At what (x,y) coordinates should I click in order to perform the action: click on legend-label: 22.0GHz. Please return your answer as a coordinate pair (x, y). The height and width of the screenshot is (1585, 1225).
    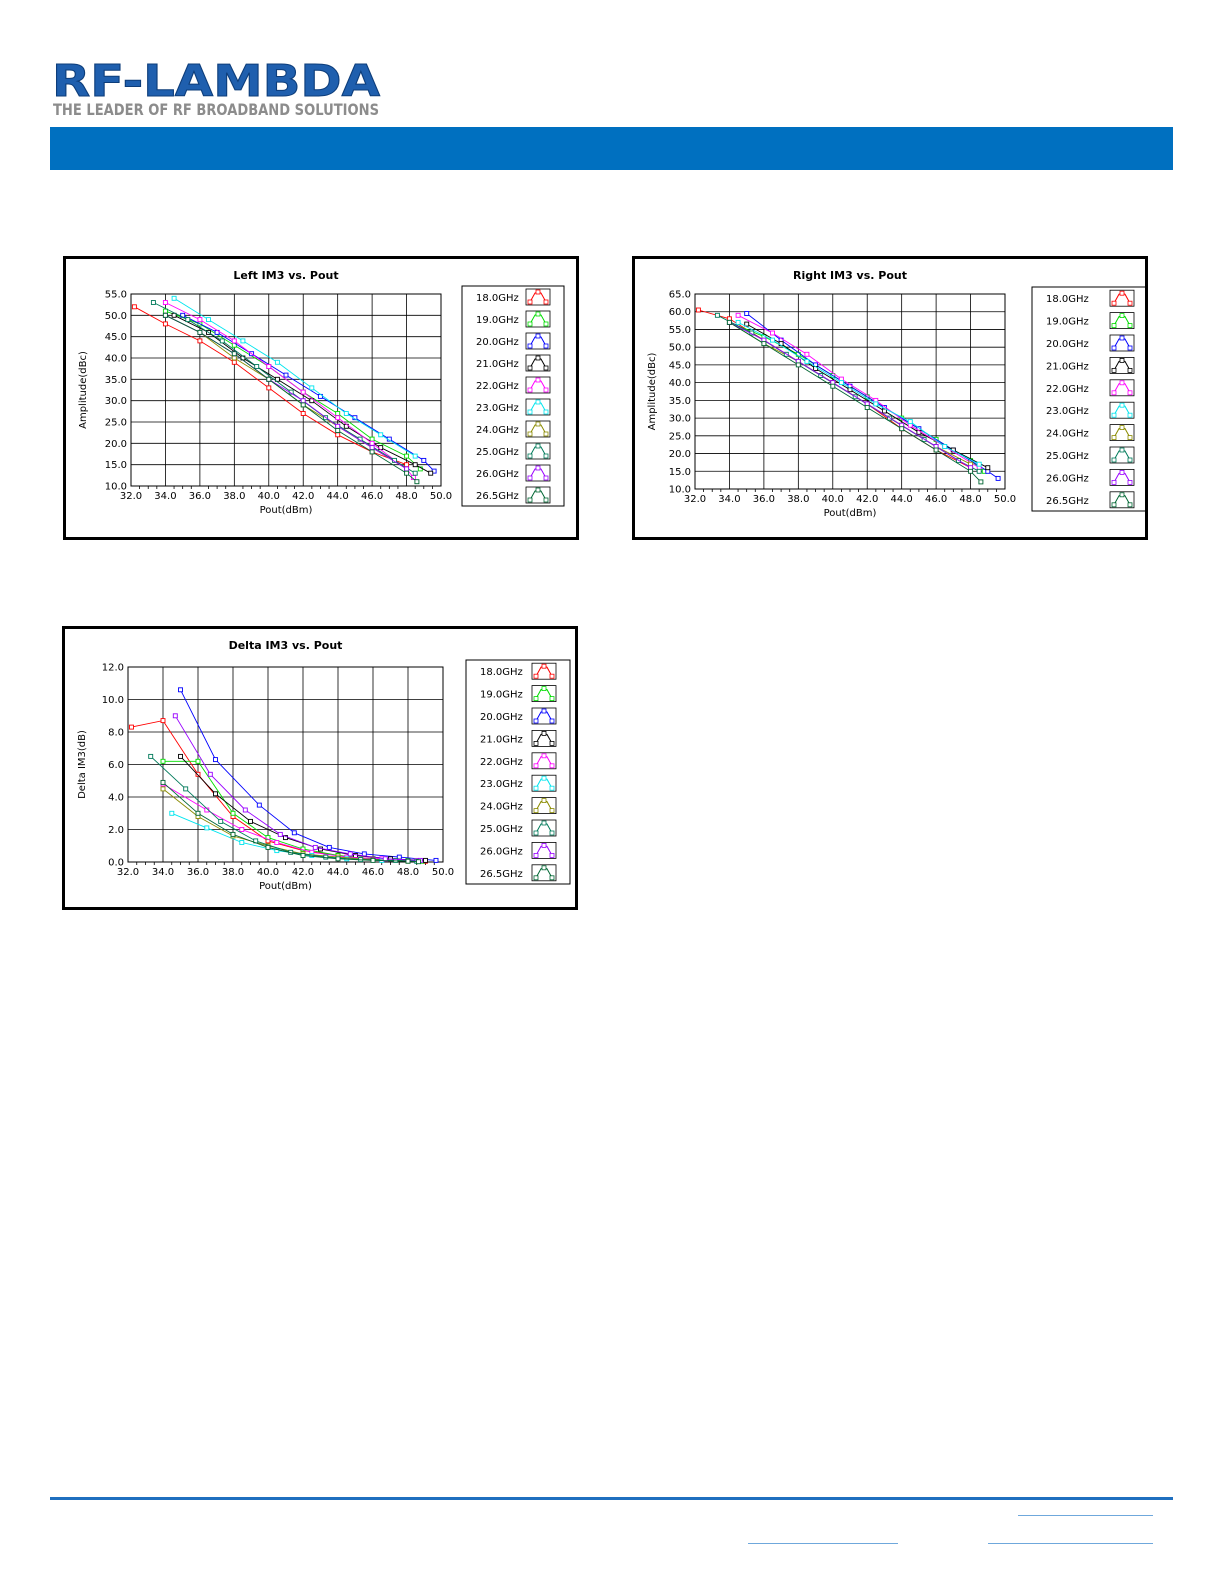
    Looking at the image, I should click on (1067, 389).